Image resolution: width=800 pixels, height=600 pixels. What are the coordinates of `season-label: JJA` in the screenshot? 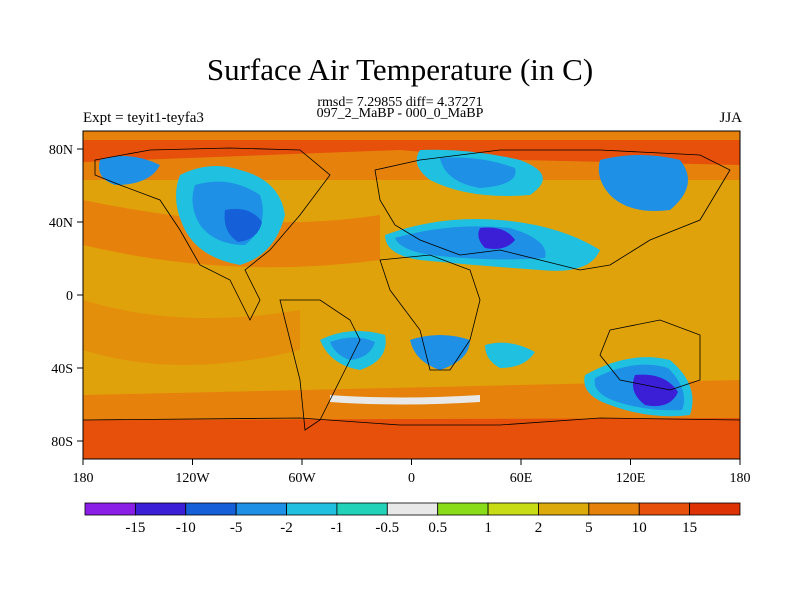 It's located at (730, 118).